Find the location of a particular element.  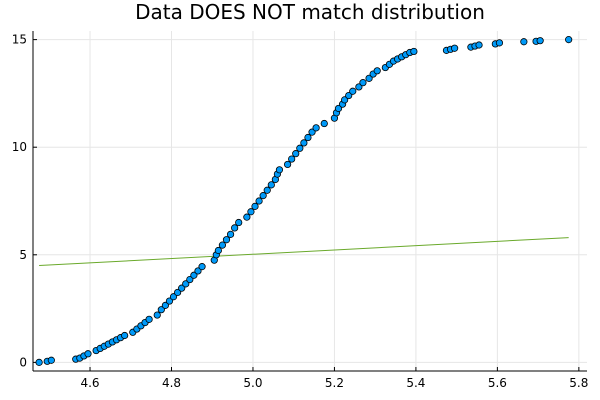

x-tick-label: 5.6 is located at coordinates (497, 383).